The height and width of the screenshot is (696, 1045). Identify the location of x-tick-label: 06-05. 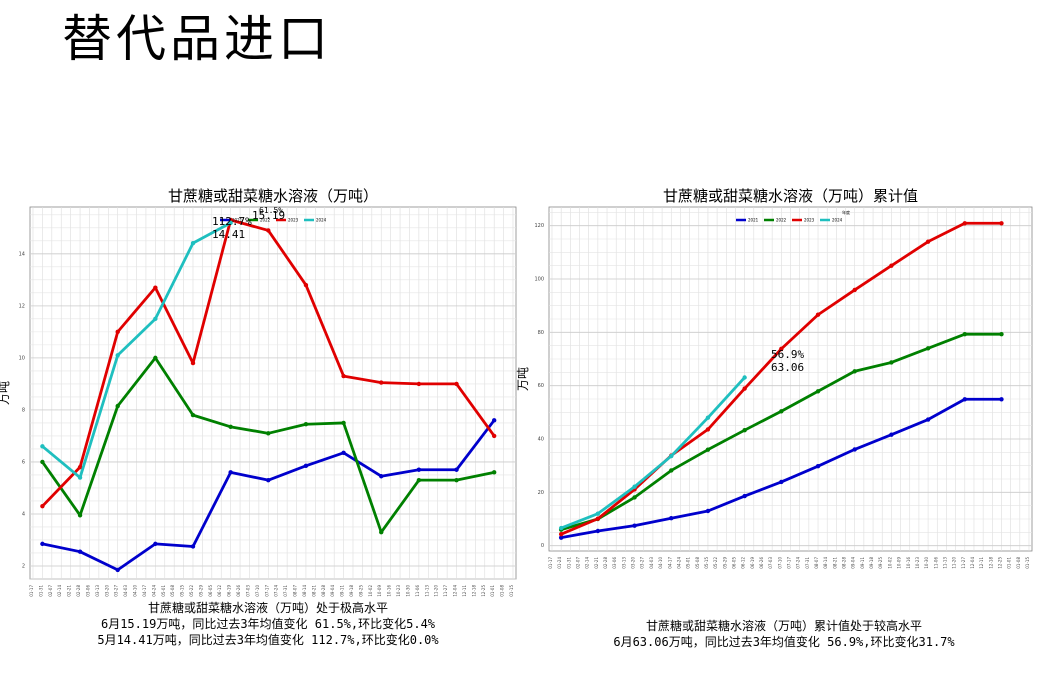
(733, 563).